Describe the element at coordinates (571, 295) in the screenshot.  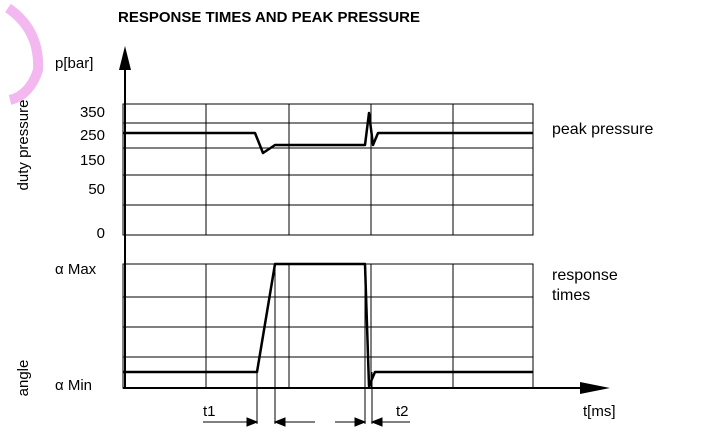
I see `angle-curve-label: times` at that location.